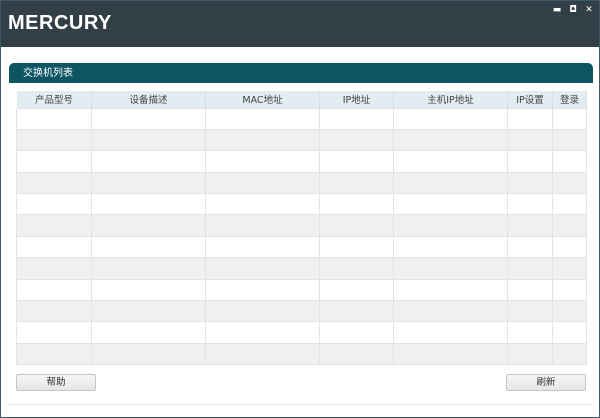  What do you see at coordinates (546, 382) in the screenshot?
I see `refresh-button: 刷新` at bounding box center [546, 382].